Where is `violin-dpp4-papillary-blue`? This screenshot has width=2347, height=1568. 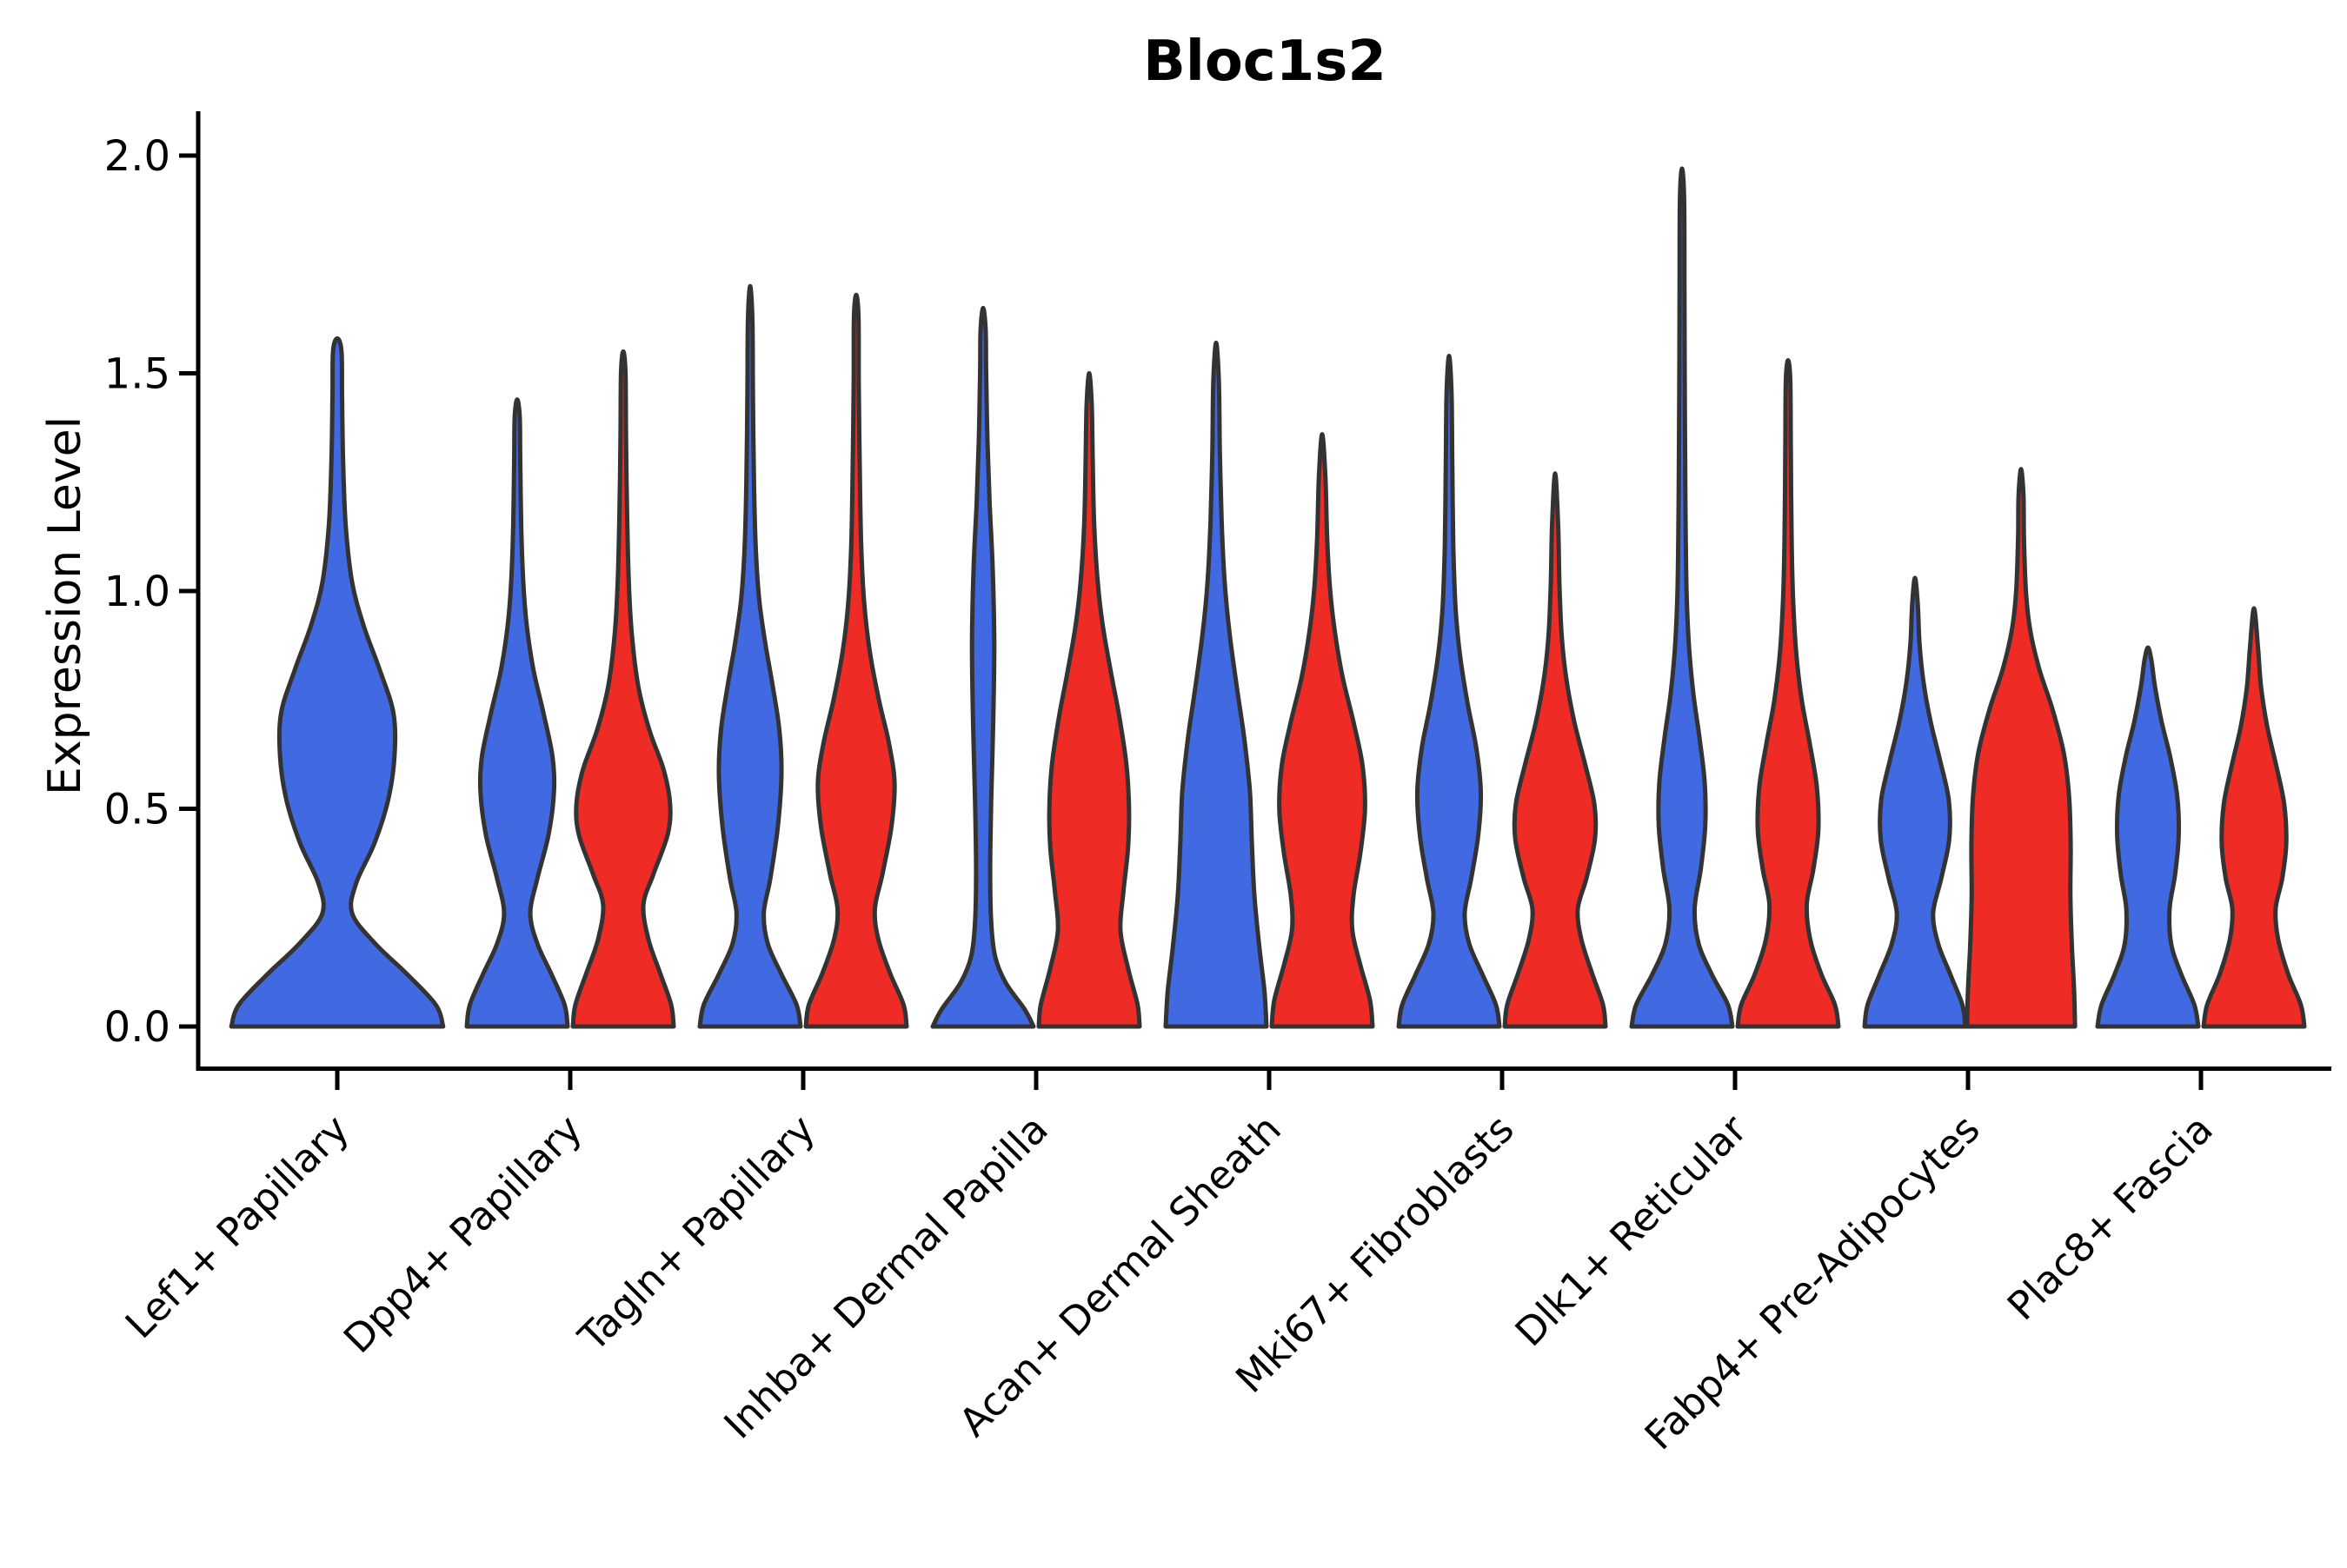
violin-dpp4-papillary-blue is located at coordinates (517, 713).